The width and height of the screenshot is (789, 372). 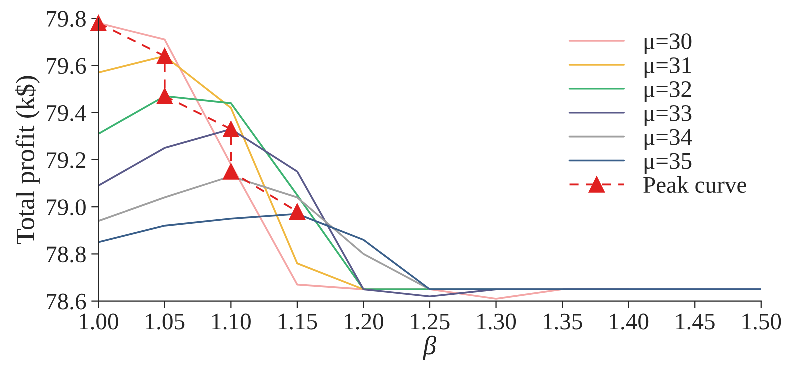 I want to click on y-tick-label: 78.6, so click(x=66, y=302).